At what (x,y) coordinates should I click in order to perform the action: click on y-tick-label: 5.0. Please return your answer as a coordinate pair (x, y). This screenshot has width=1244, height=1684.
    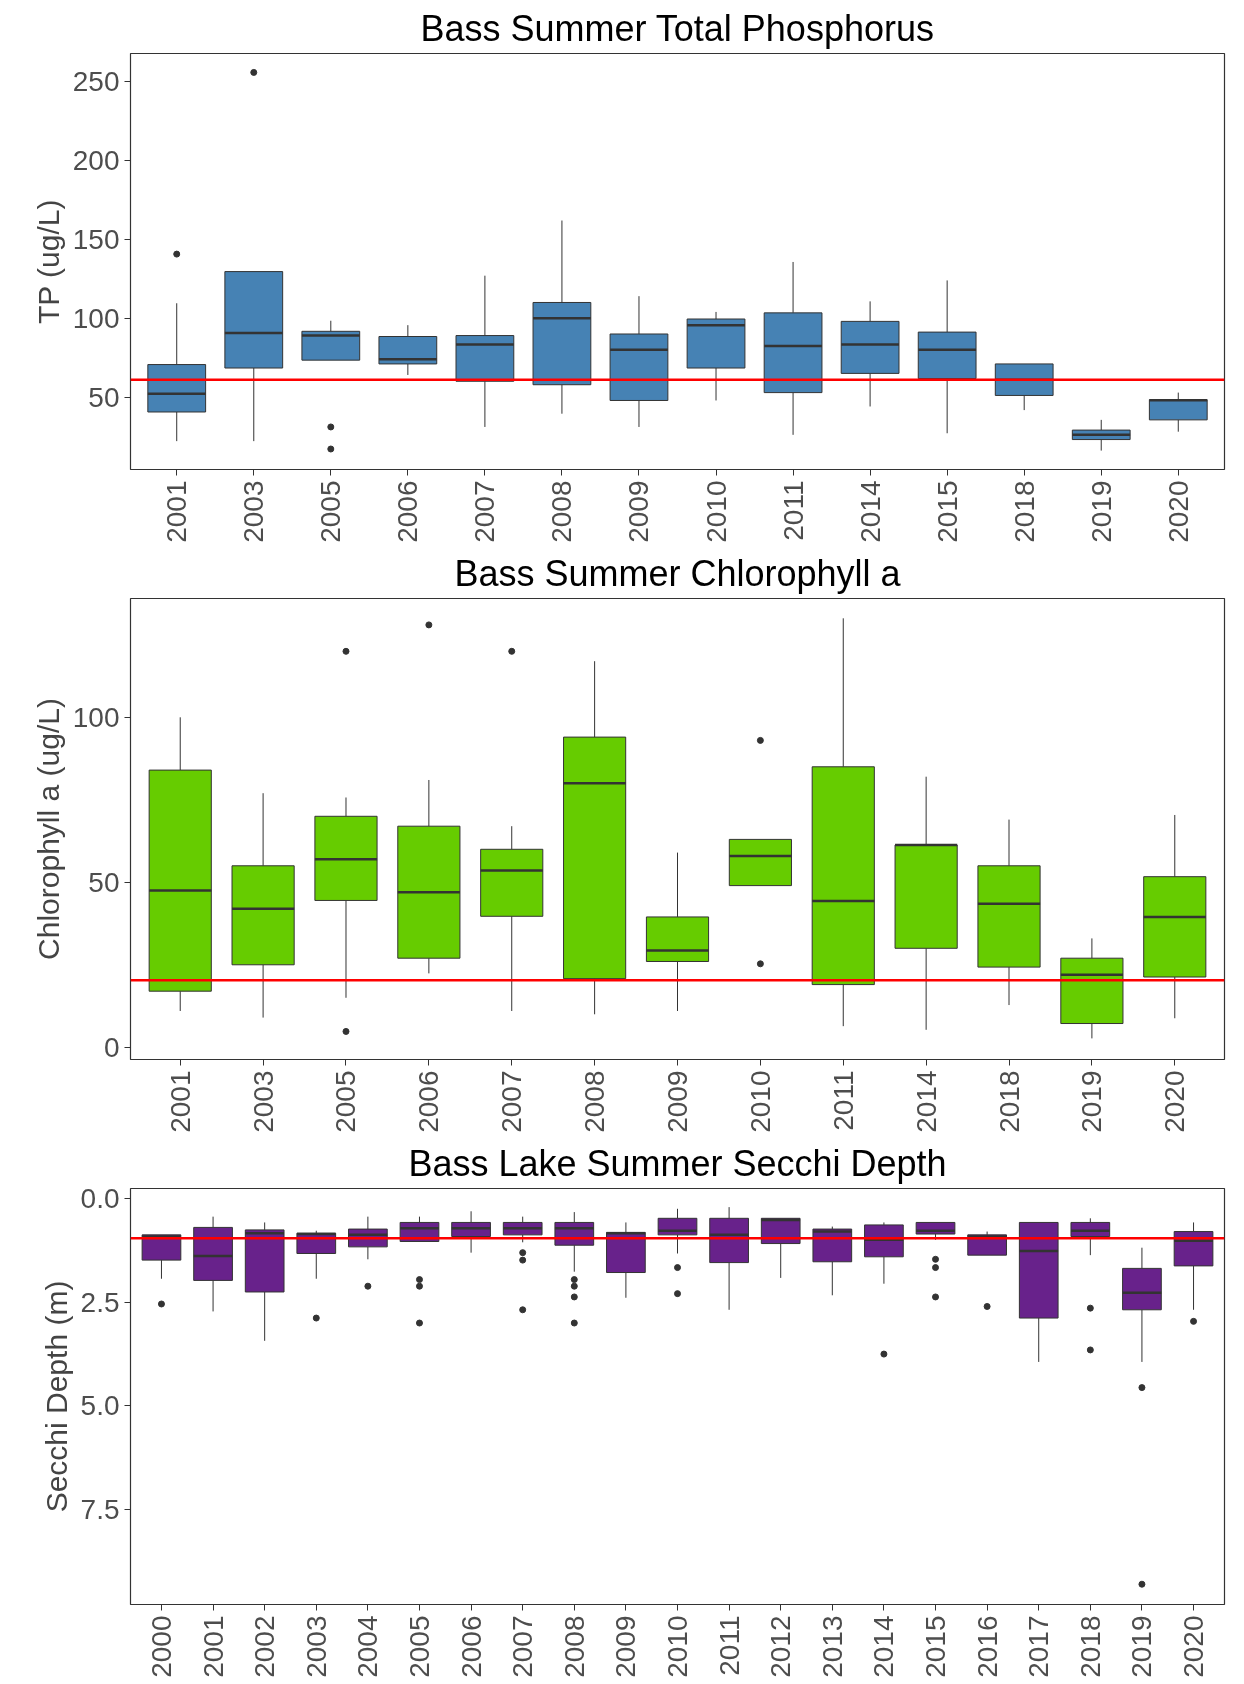
    Looking at the image, I should click on (100, 1406).